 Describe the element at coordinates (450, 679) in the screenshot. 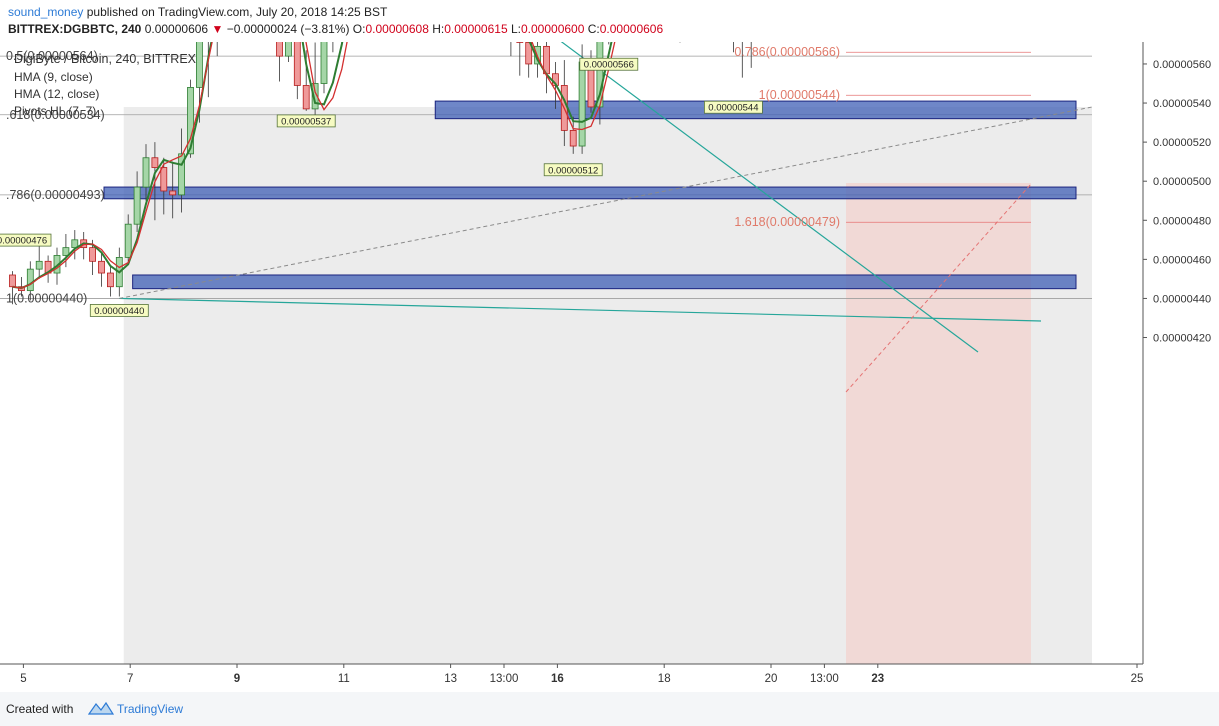

I see `x-tick-label: 13` at that location.